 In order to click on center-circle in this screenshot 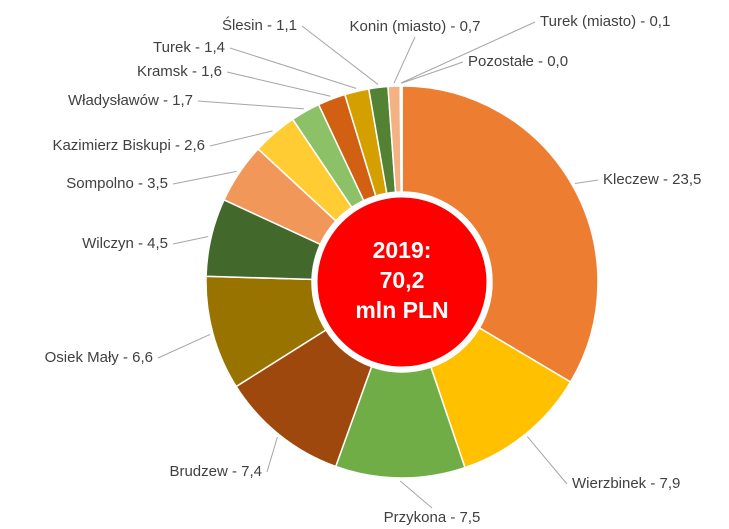, I will do `click(402, 282)`.